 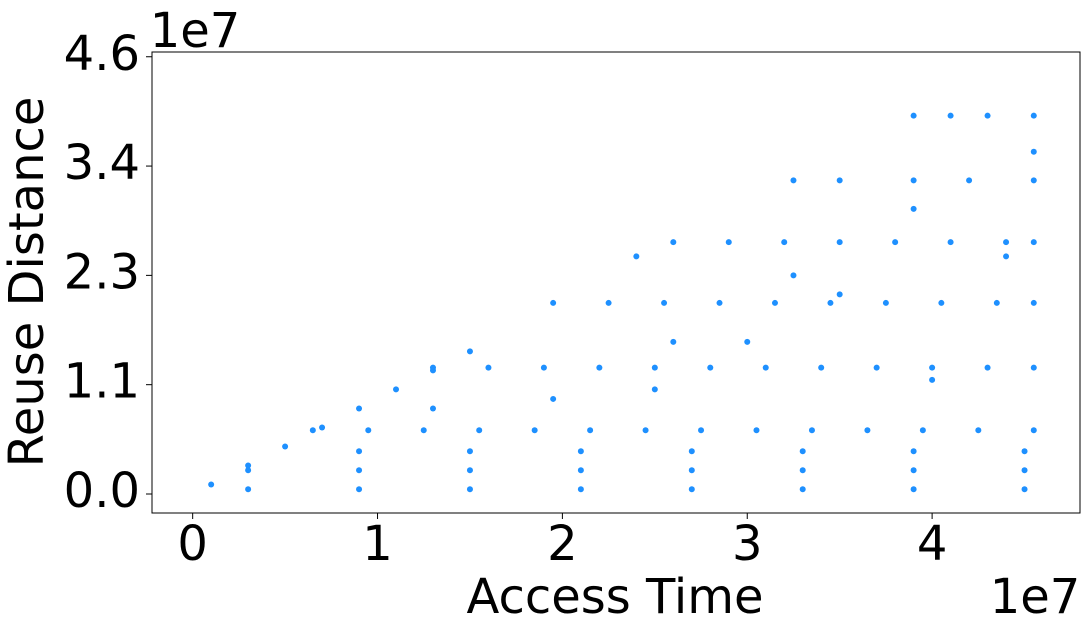 I want to click on x-tick-label: 1, so click(x=377, y=544).